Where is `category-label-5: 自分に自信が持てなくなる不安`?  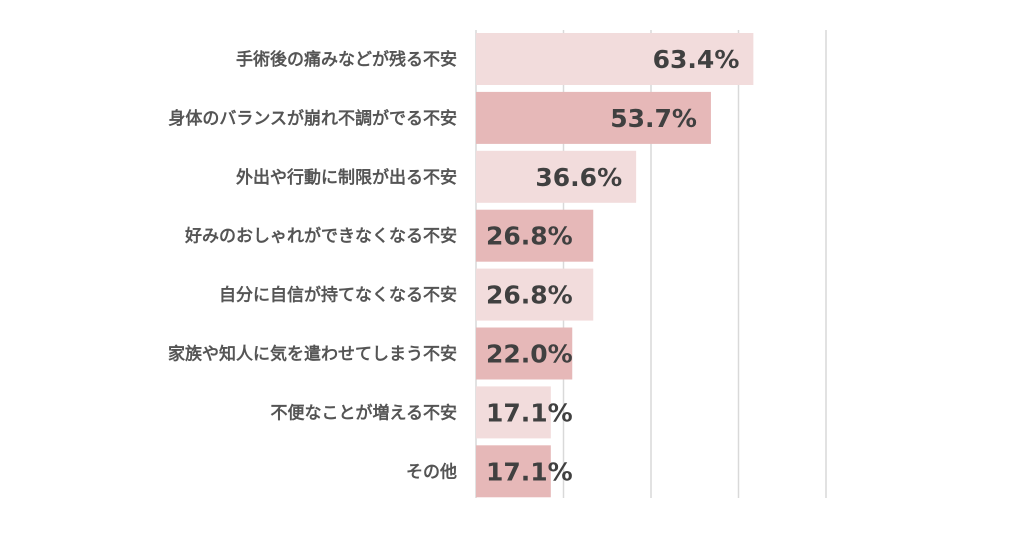 category-label-5: 自分に自信が持てなくなる不安 is located at coordinates (338, 295).